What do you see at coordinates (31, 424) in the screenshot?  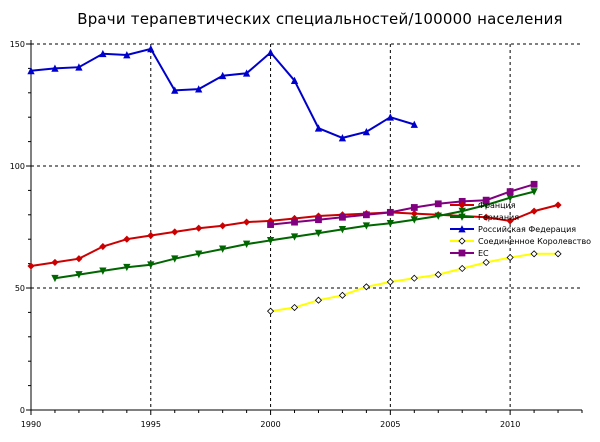 I see `x-tick-label: 1990` at bounding box center [31, 424].